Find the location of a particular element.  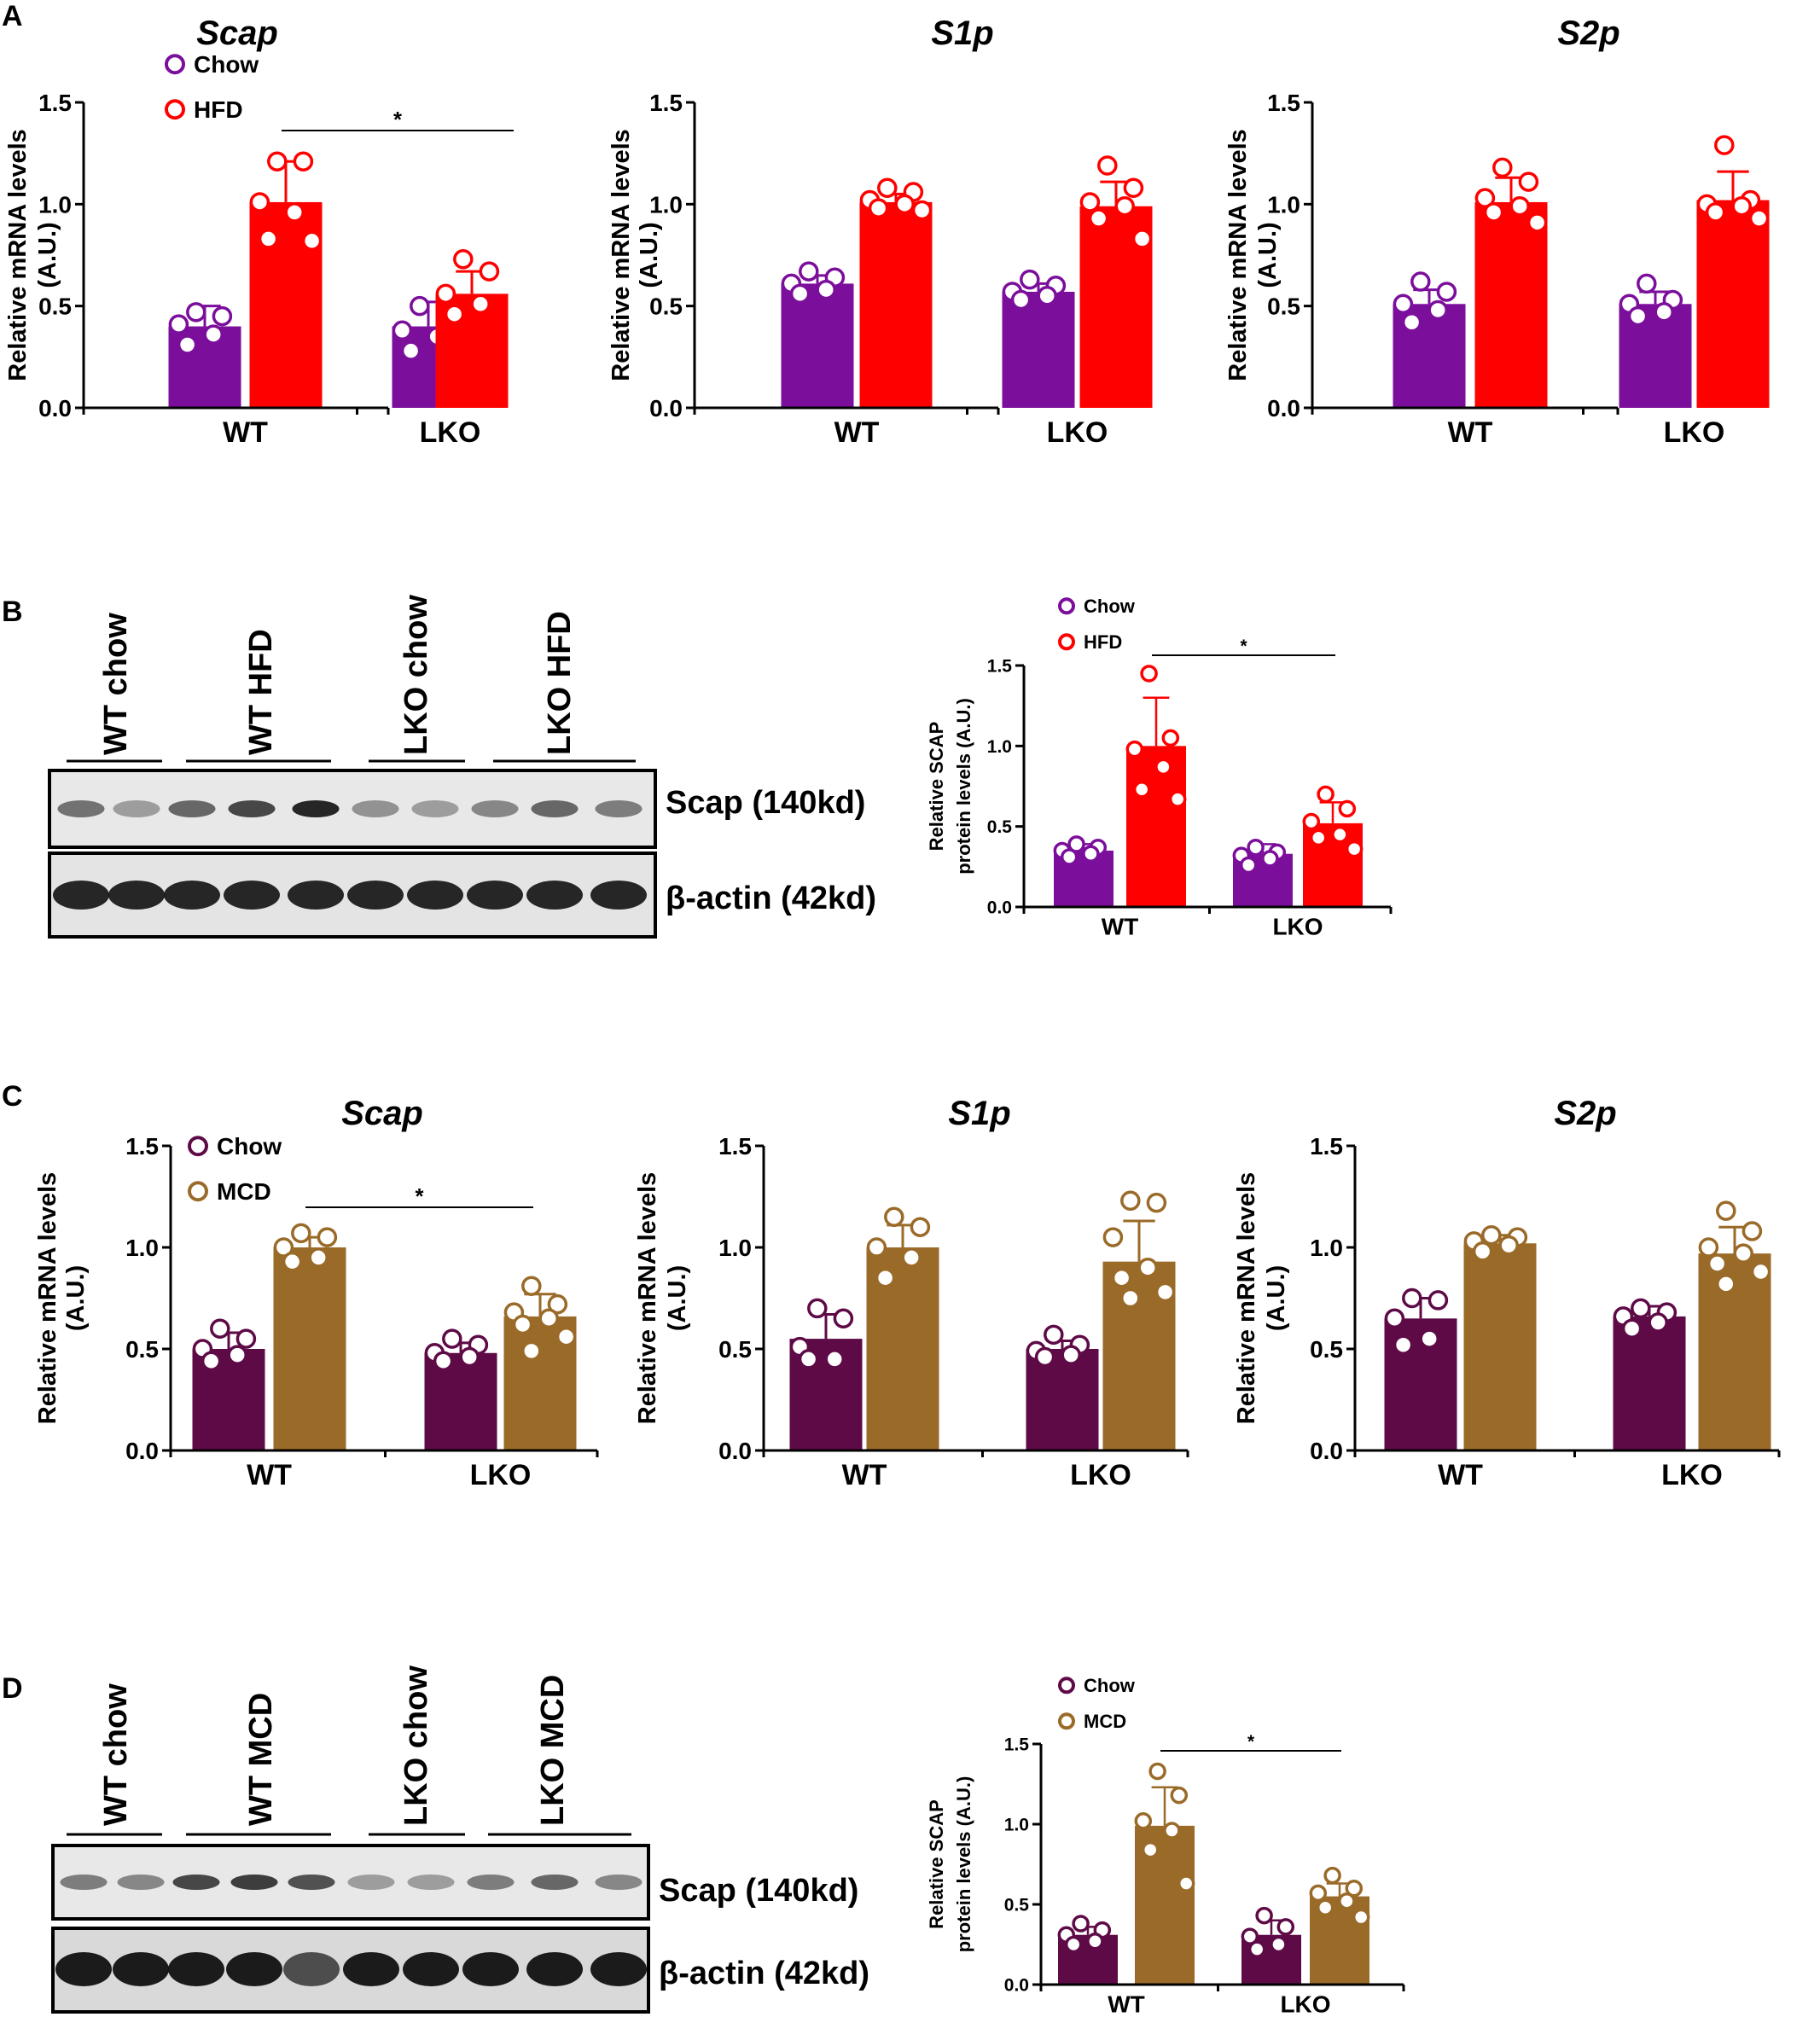

legend-label: Chow is located at coordinates (249, 1147).